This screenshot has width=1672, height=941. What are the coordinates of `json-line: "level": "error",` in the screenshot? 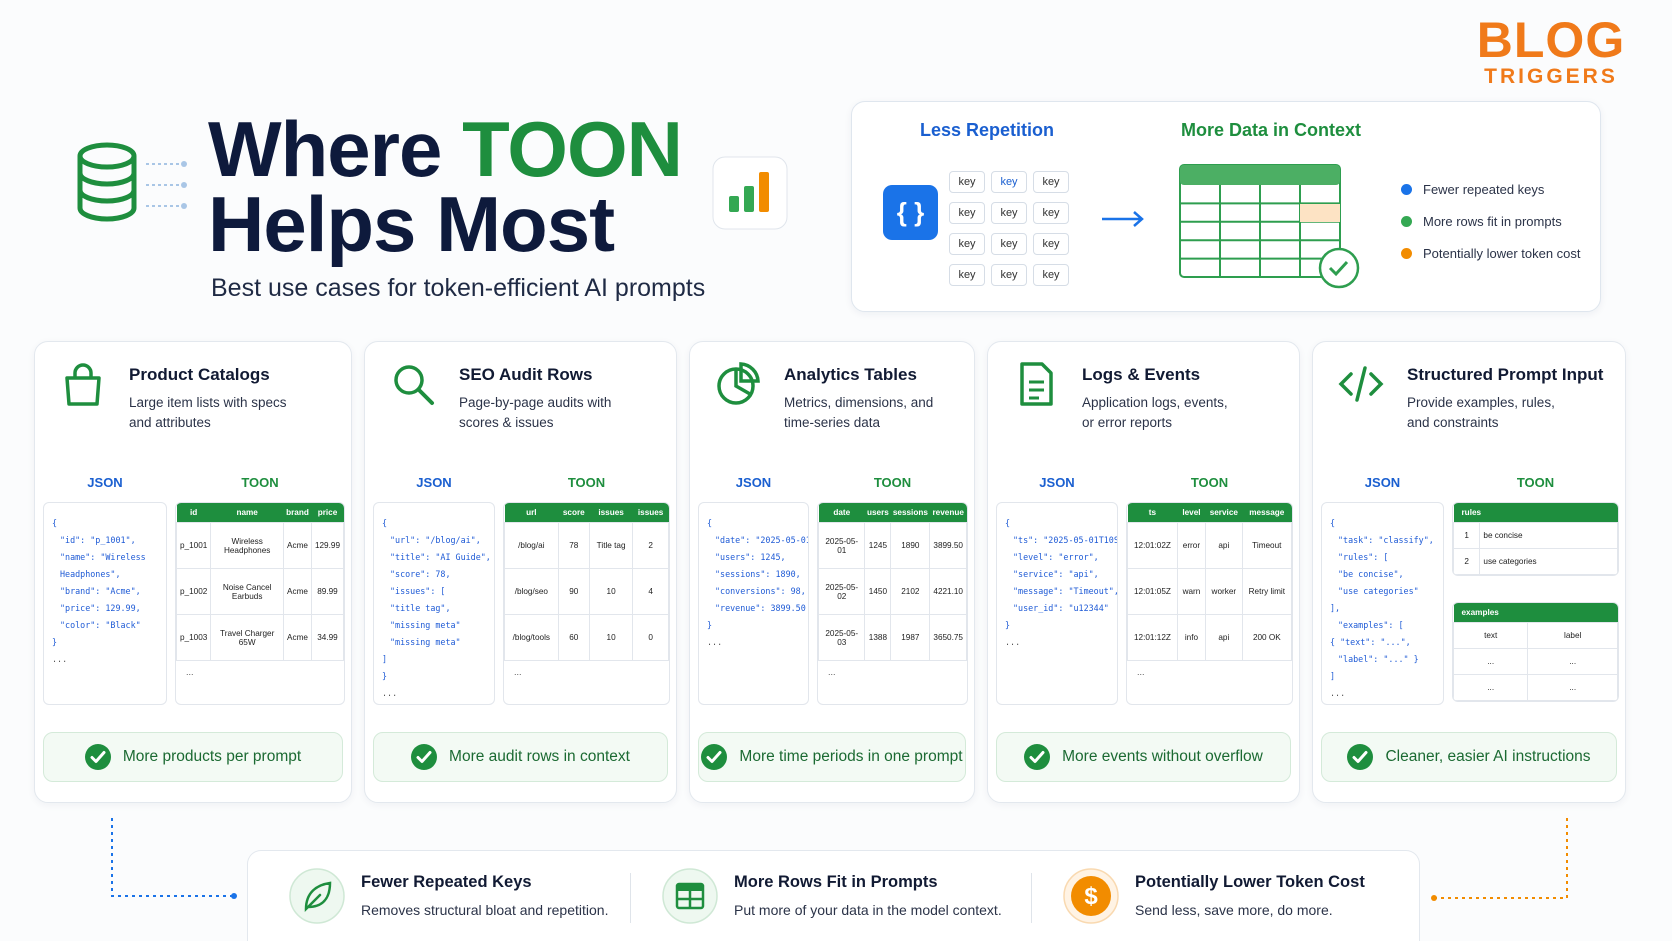 It's located at (1056, 557).